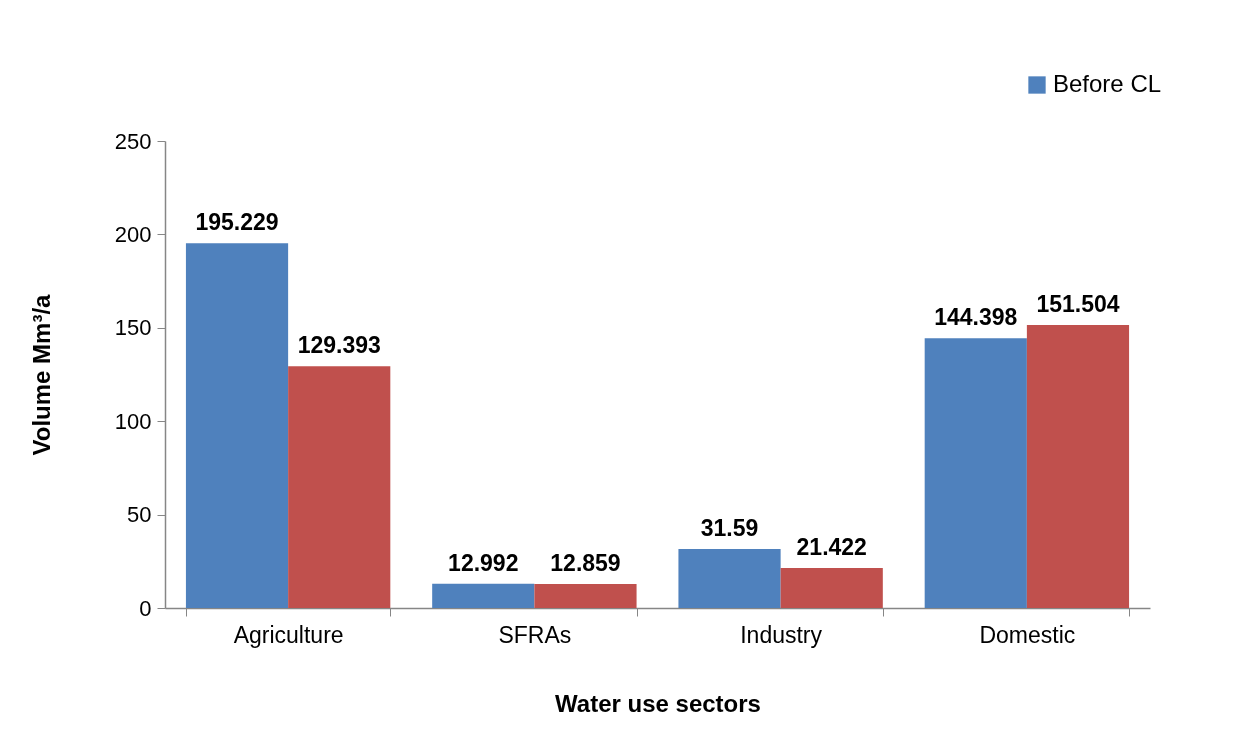 The width and height of the screenshot is (1235, 731). Describe the element at coordinates (145, 608) in the screenshot. I see `y-tick-label: 0` at that location.